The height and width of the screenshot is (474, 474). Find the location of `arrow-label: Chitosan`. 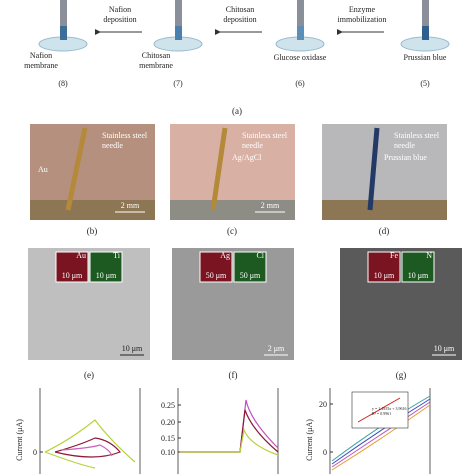

arrow-label: Chitosan is located at coordinates (240, 9).